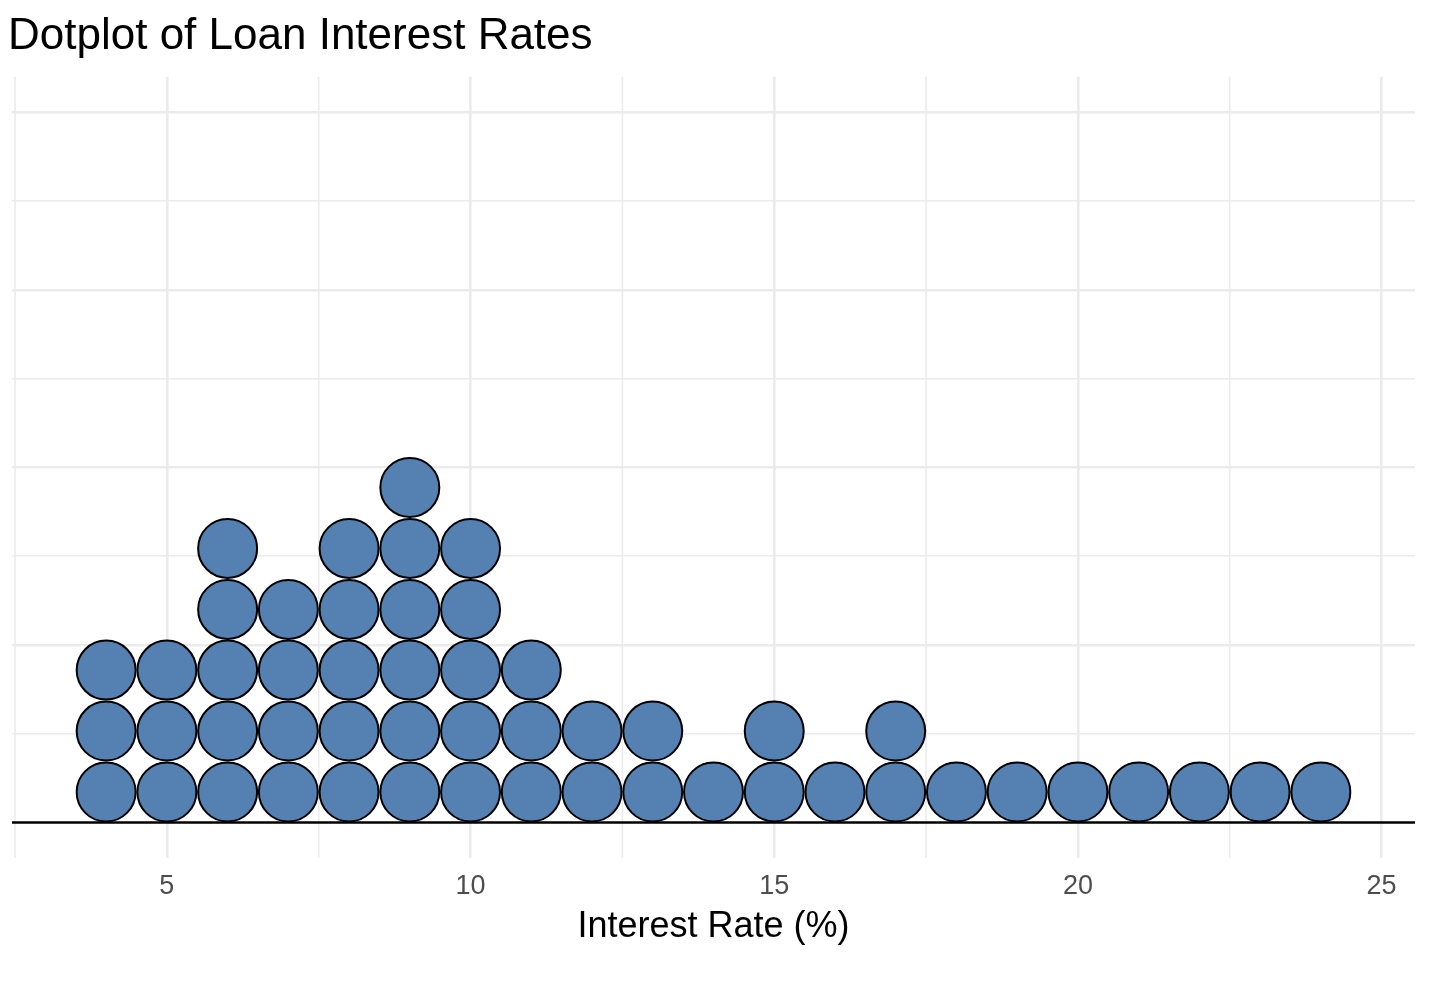 This screenshot has width=1440, height=987. What do you see at coordinates (1077, 884) in the screenshot?
I see `x-tick-label: 20` at bounding box center [1077, 884].